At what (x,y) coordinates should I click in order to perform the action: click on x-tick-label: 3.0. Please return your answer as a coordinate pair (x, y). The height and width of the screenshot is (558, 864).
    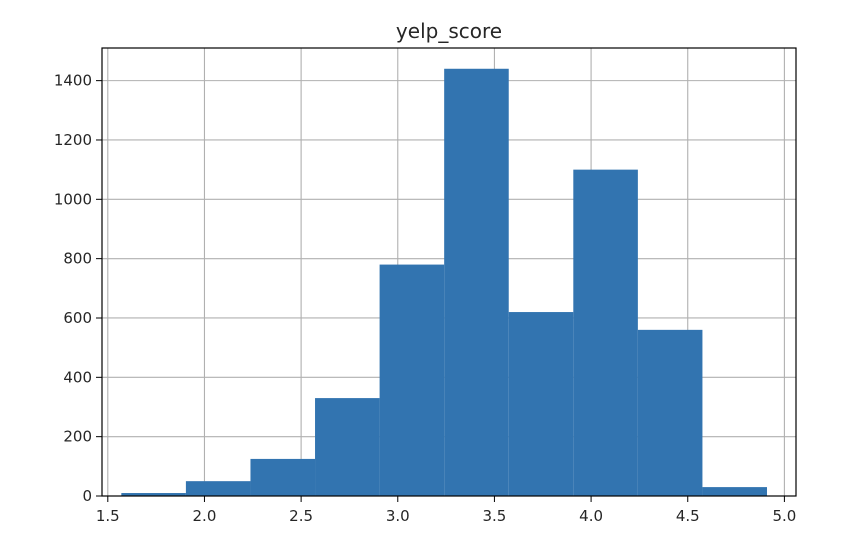
    Looking at the image, I should click on (398, 516).